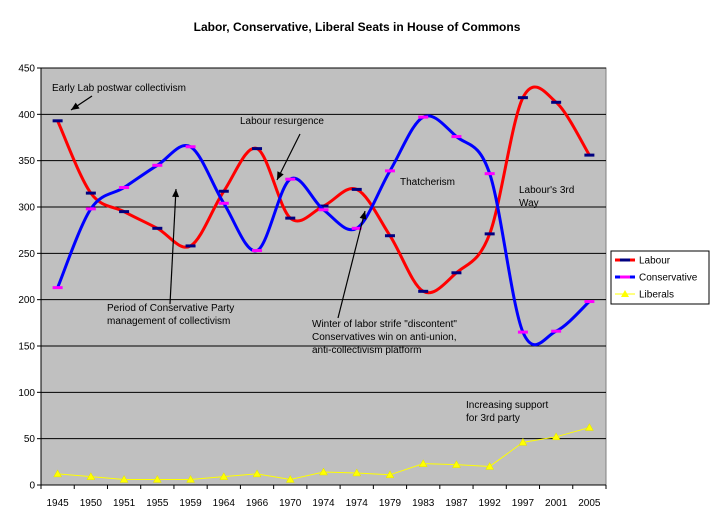 The image size is (714, 524). Describe the element at coordinates (26, 393) in the screenshot. I see `y-tick-label: 100` at that location.